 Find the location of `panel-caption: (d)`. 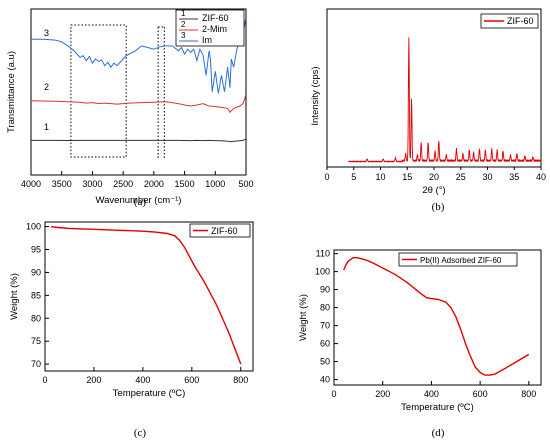

panel-caption: (d) is located at coordinates (438, 433).